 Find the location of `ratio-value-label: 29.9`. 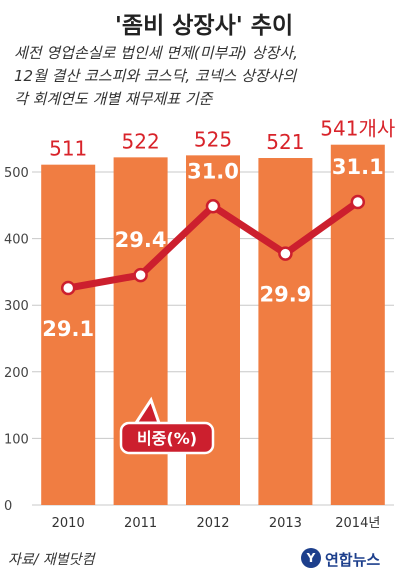

ratio-value-label: 29.9 is located at coordinates (285, 295).